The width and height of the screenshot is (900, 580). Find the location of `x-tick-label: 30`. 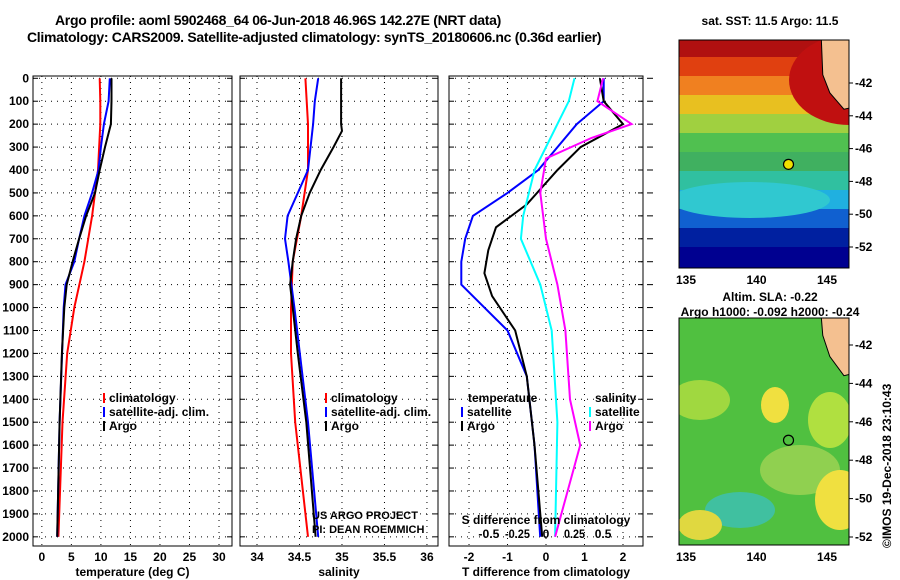

x-tick-label: 30 is located at coordinates (219, 557).